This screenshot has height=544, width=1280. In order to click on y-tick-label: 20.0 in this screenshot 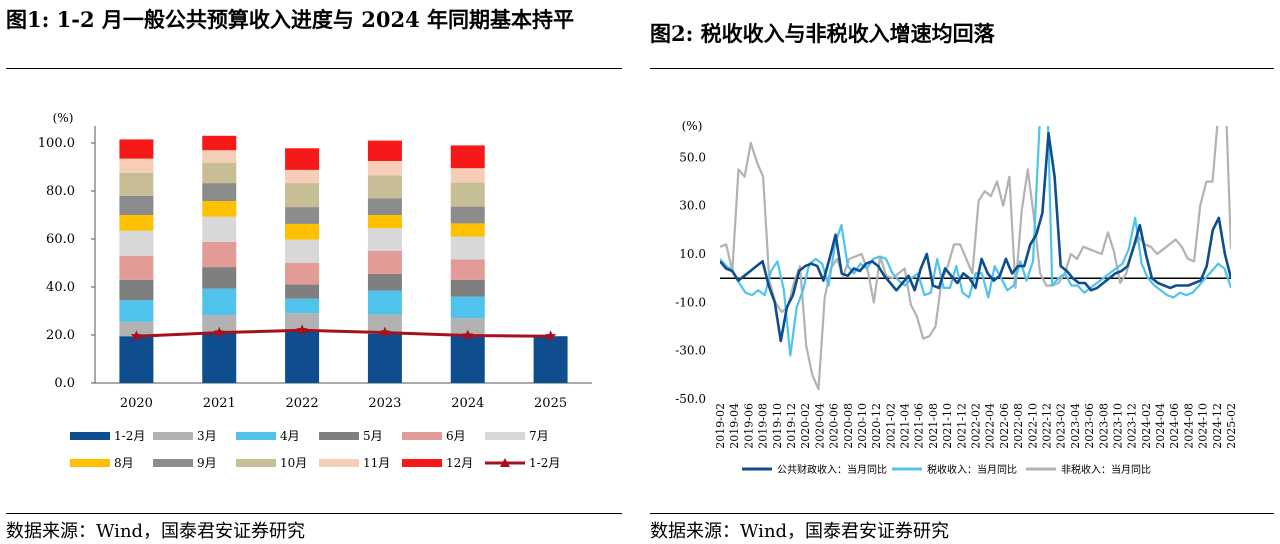, I will do `click(60, 335)`.